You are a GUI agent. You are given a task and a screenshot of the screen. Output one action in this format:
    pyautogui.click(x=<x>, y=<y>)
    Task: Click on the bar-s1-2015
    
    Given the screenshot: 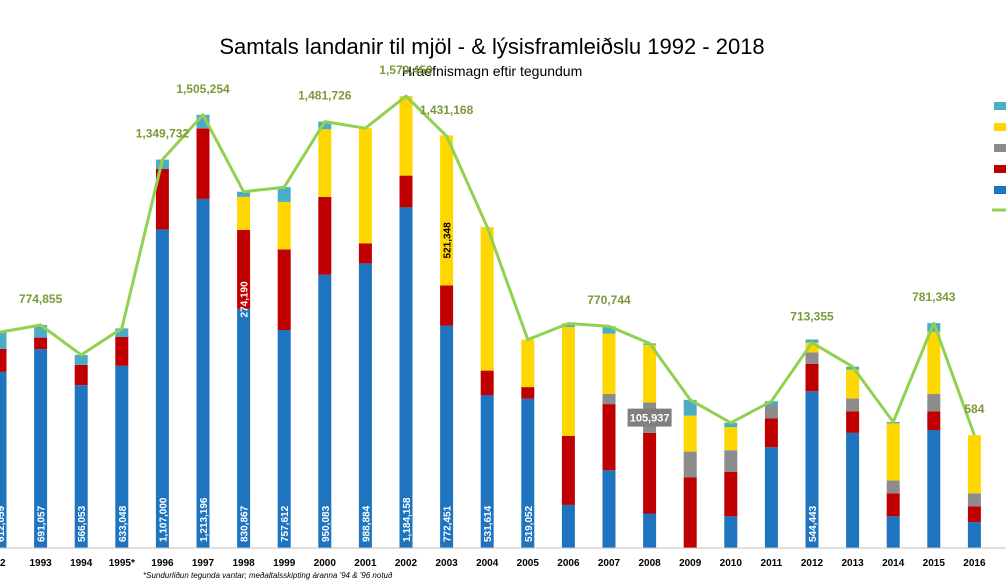 What is the action you would take?
    pyautogui.click(x=934, y=489)
    